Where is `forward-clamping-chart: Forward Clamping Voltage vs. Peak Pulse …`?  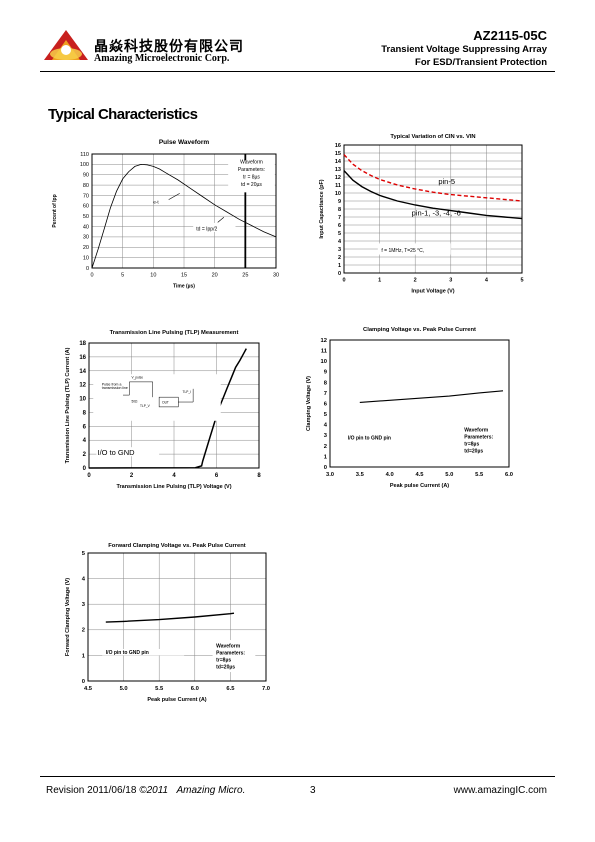
forward-clamping-chart: Forward Clamping Voltage vs. Peak Pulse … is located at coordinates (167, 623).